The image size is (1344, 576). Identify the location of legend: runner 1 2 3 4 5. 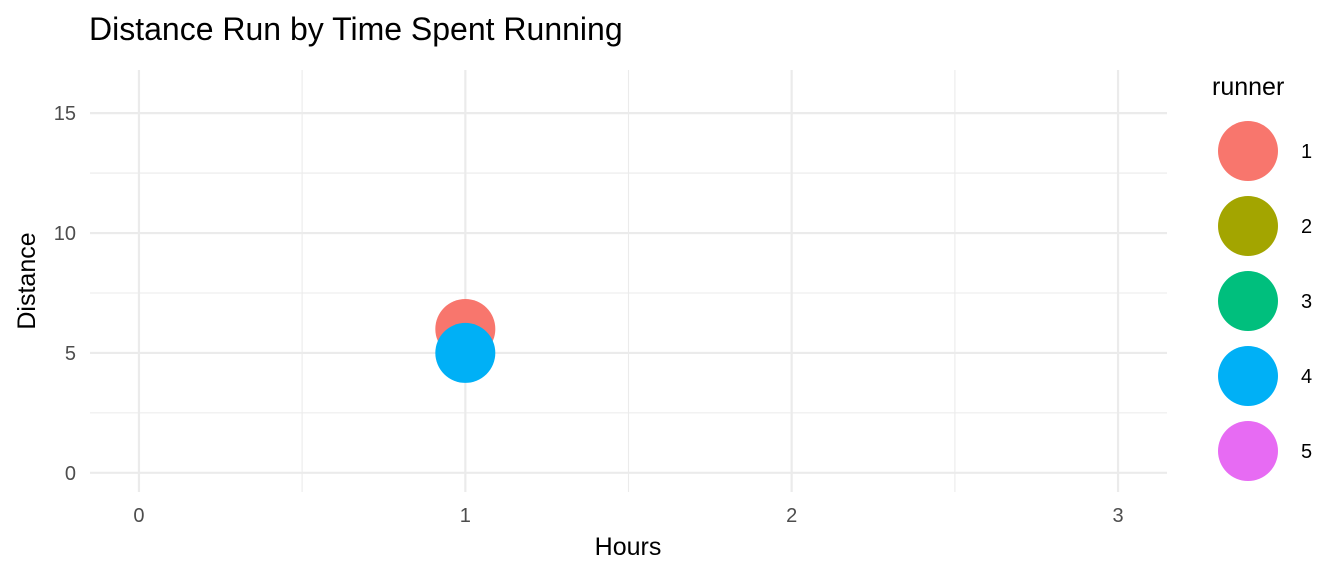
(1262, 277).